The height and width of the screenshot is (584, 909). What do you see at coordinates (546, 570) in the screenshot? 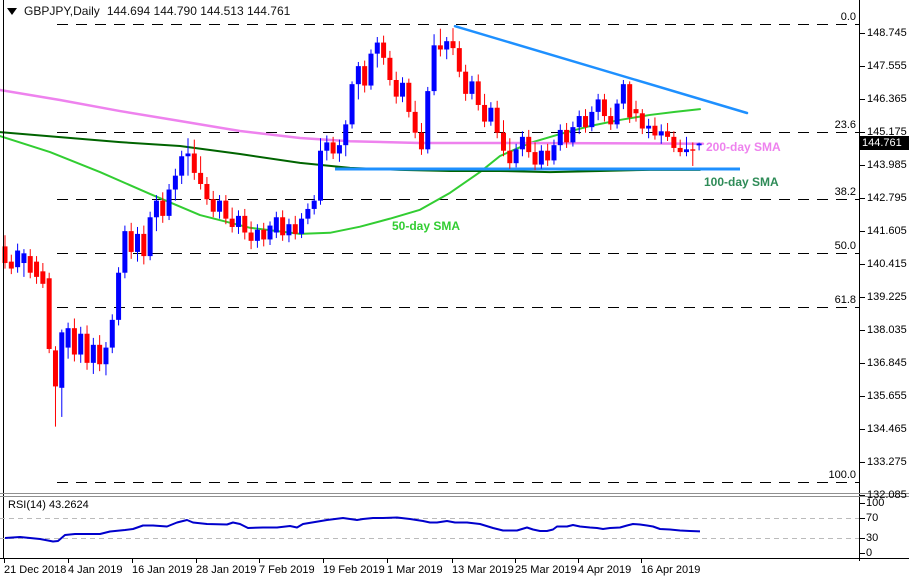
I see `time-axis-label: 25 Mar 2019` at bounding box center [546, 570].